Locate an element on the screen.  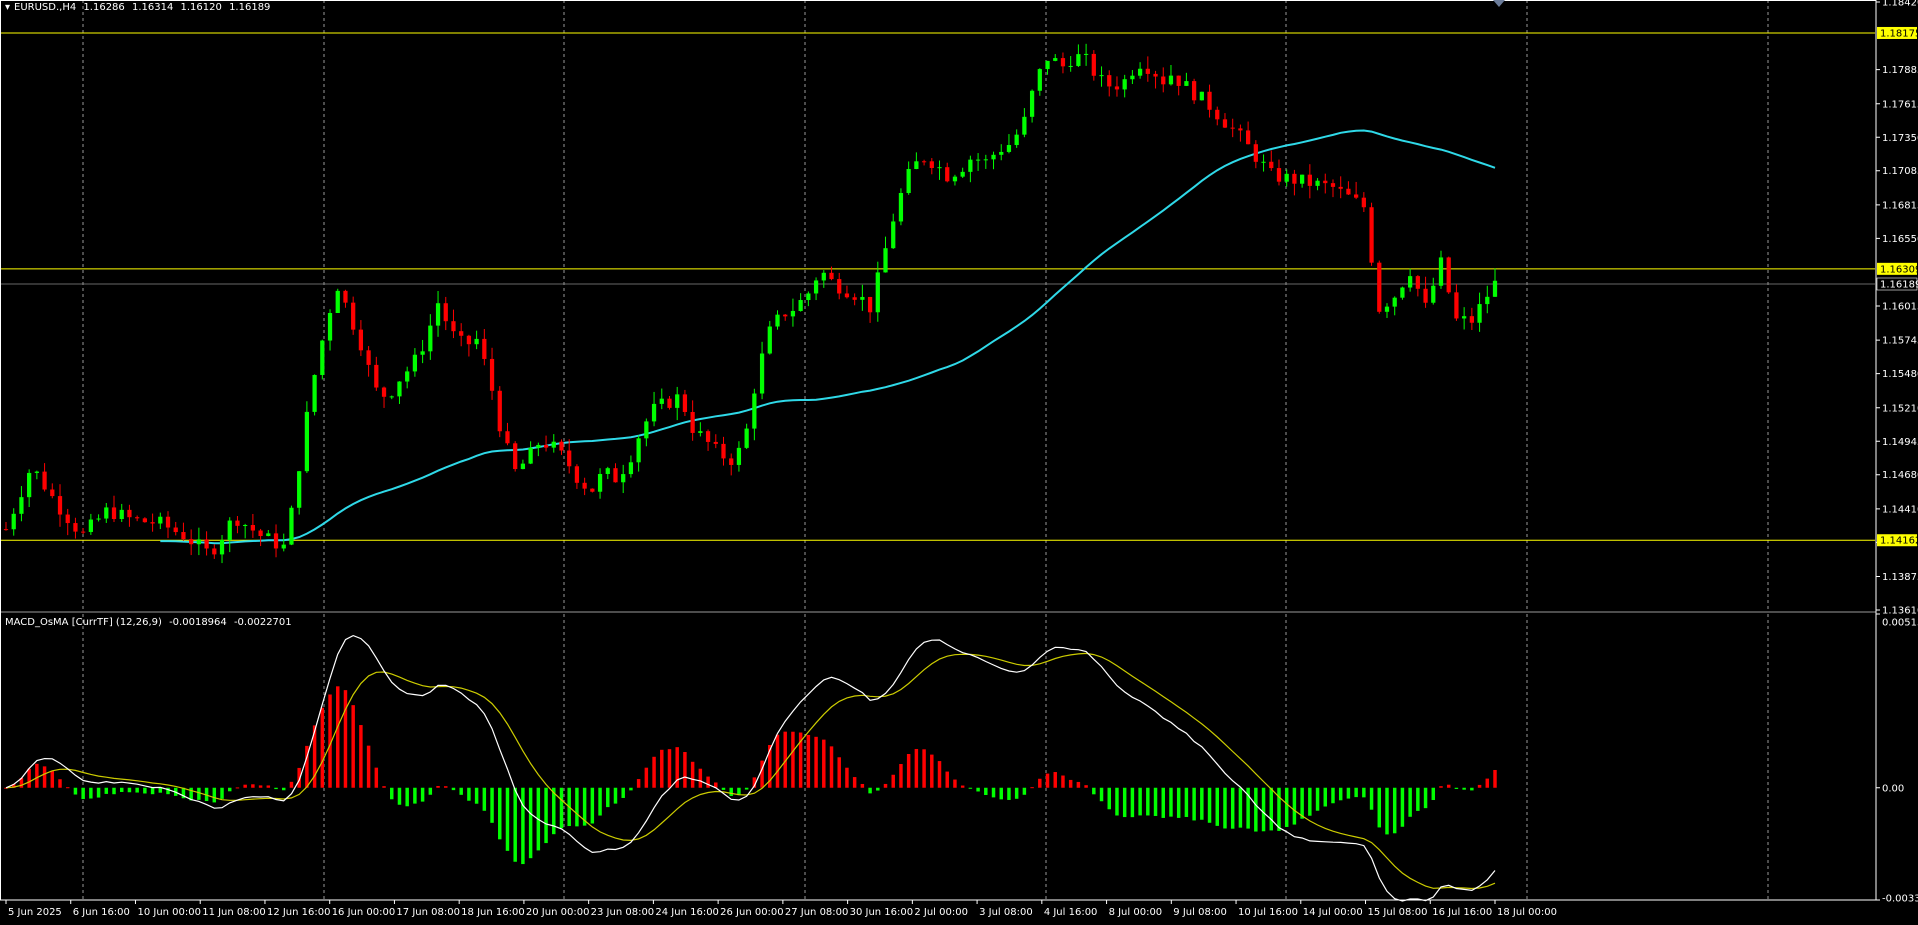
shift-marker-icon is located at coordinates (1499, 3).